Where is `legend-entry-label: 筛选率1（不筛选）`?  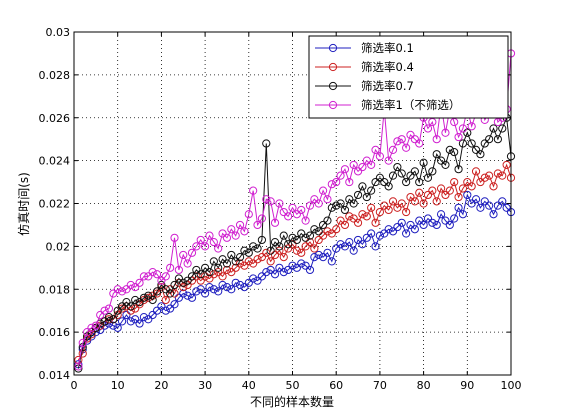 legend-entry-label: 筛选率1（不筛选） is located at coordinates (410, 105).